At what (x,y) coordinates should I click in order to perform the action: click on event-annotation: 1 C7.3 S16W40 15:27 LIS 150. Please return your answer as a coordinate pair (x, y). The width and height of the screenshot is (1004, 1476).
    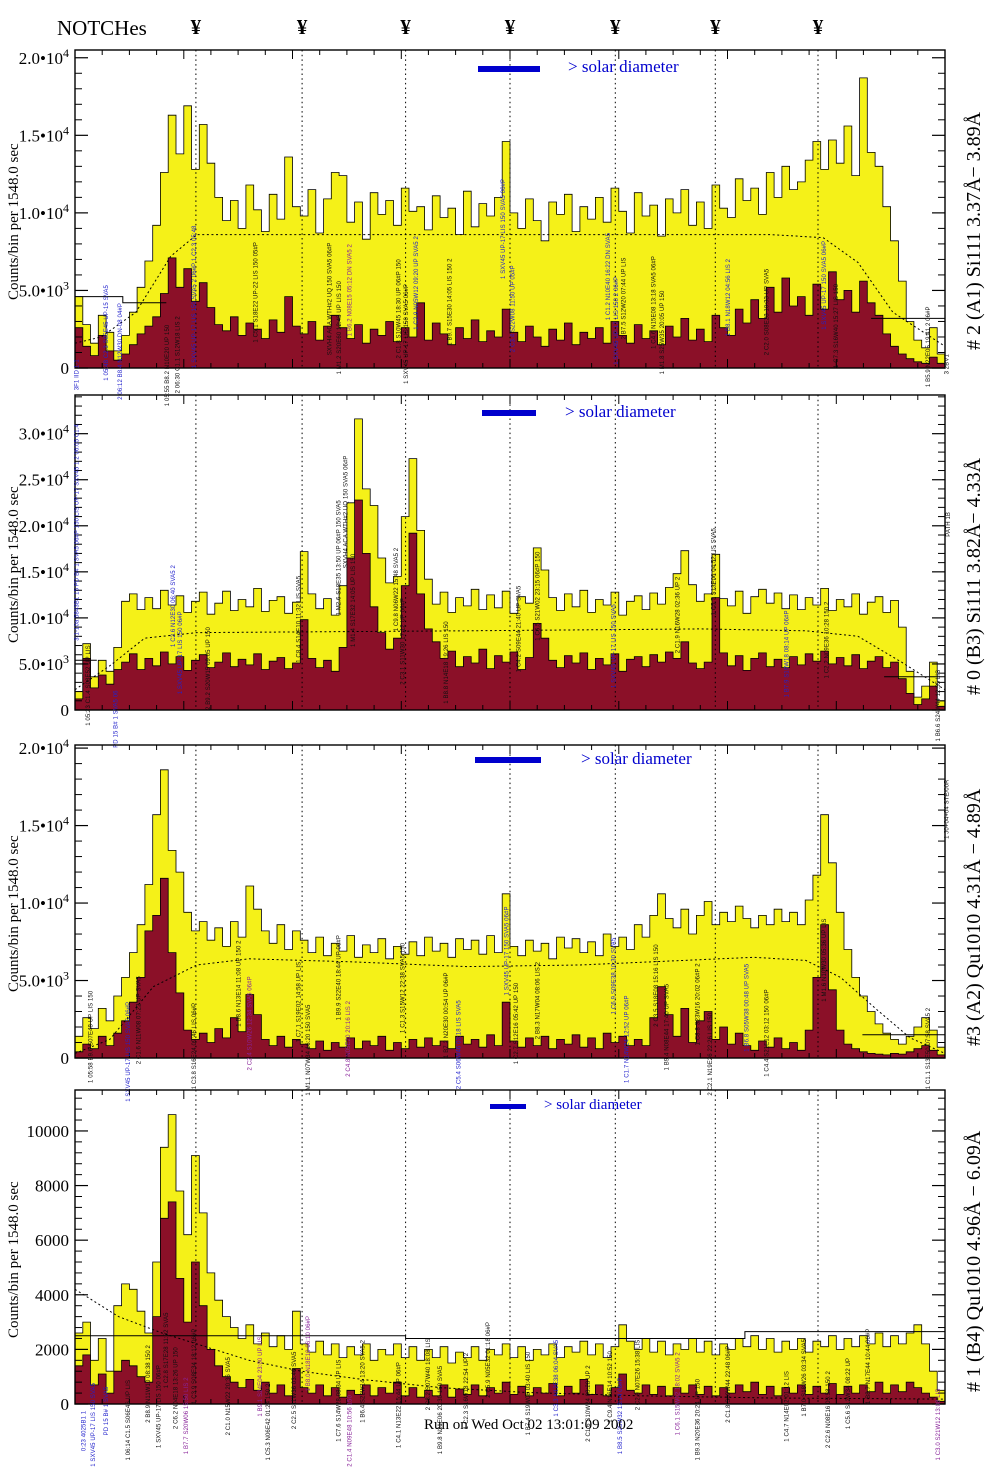
    Looking at the image, I should click on (837, 325).